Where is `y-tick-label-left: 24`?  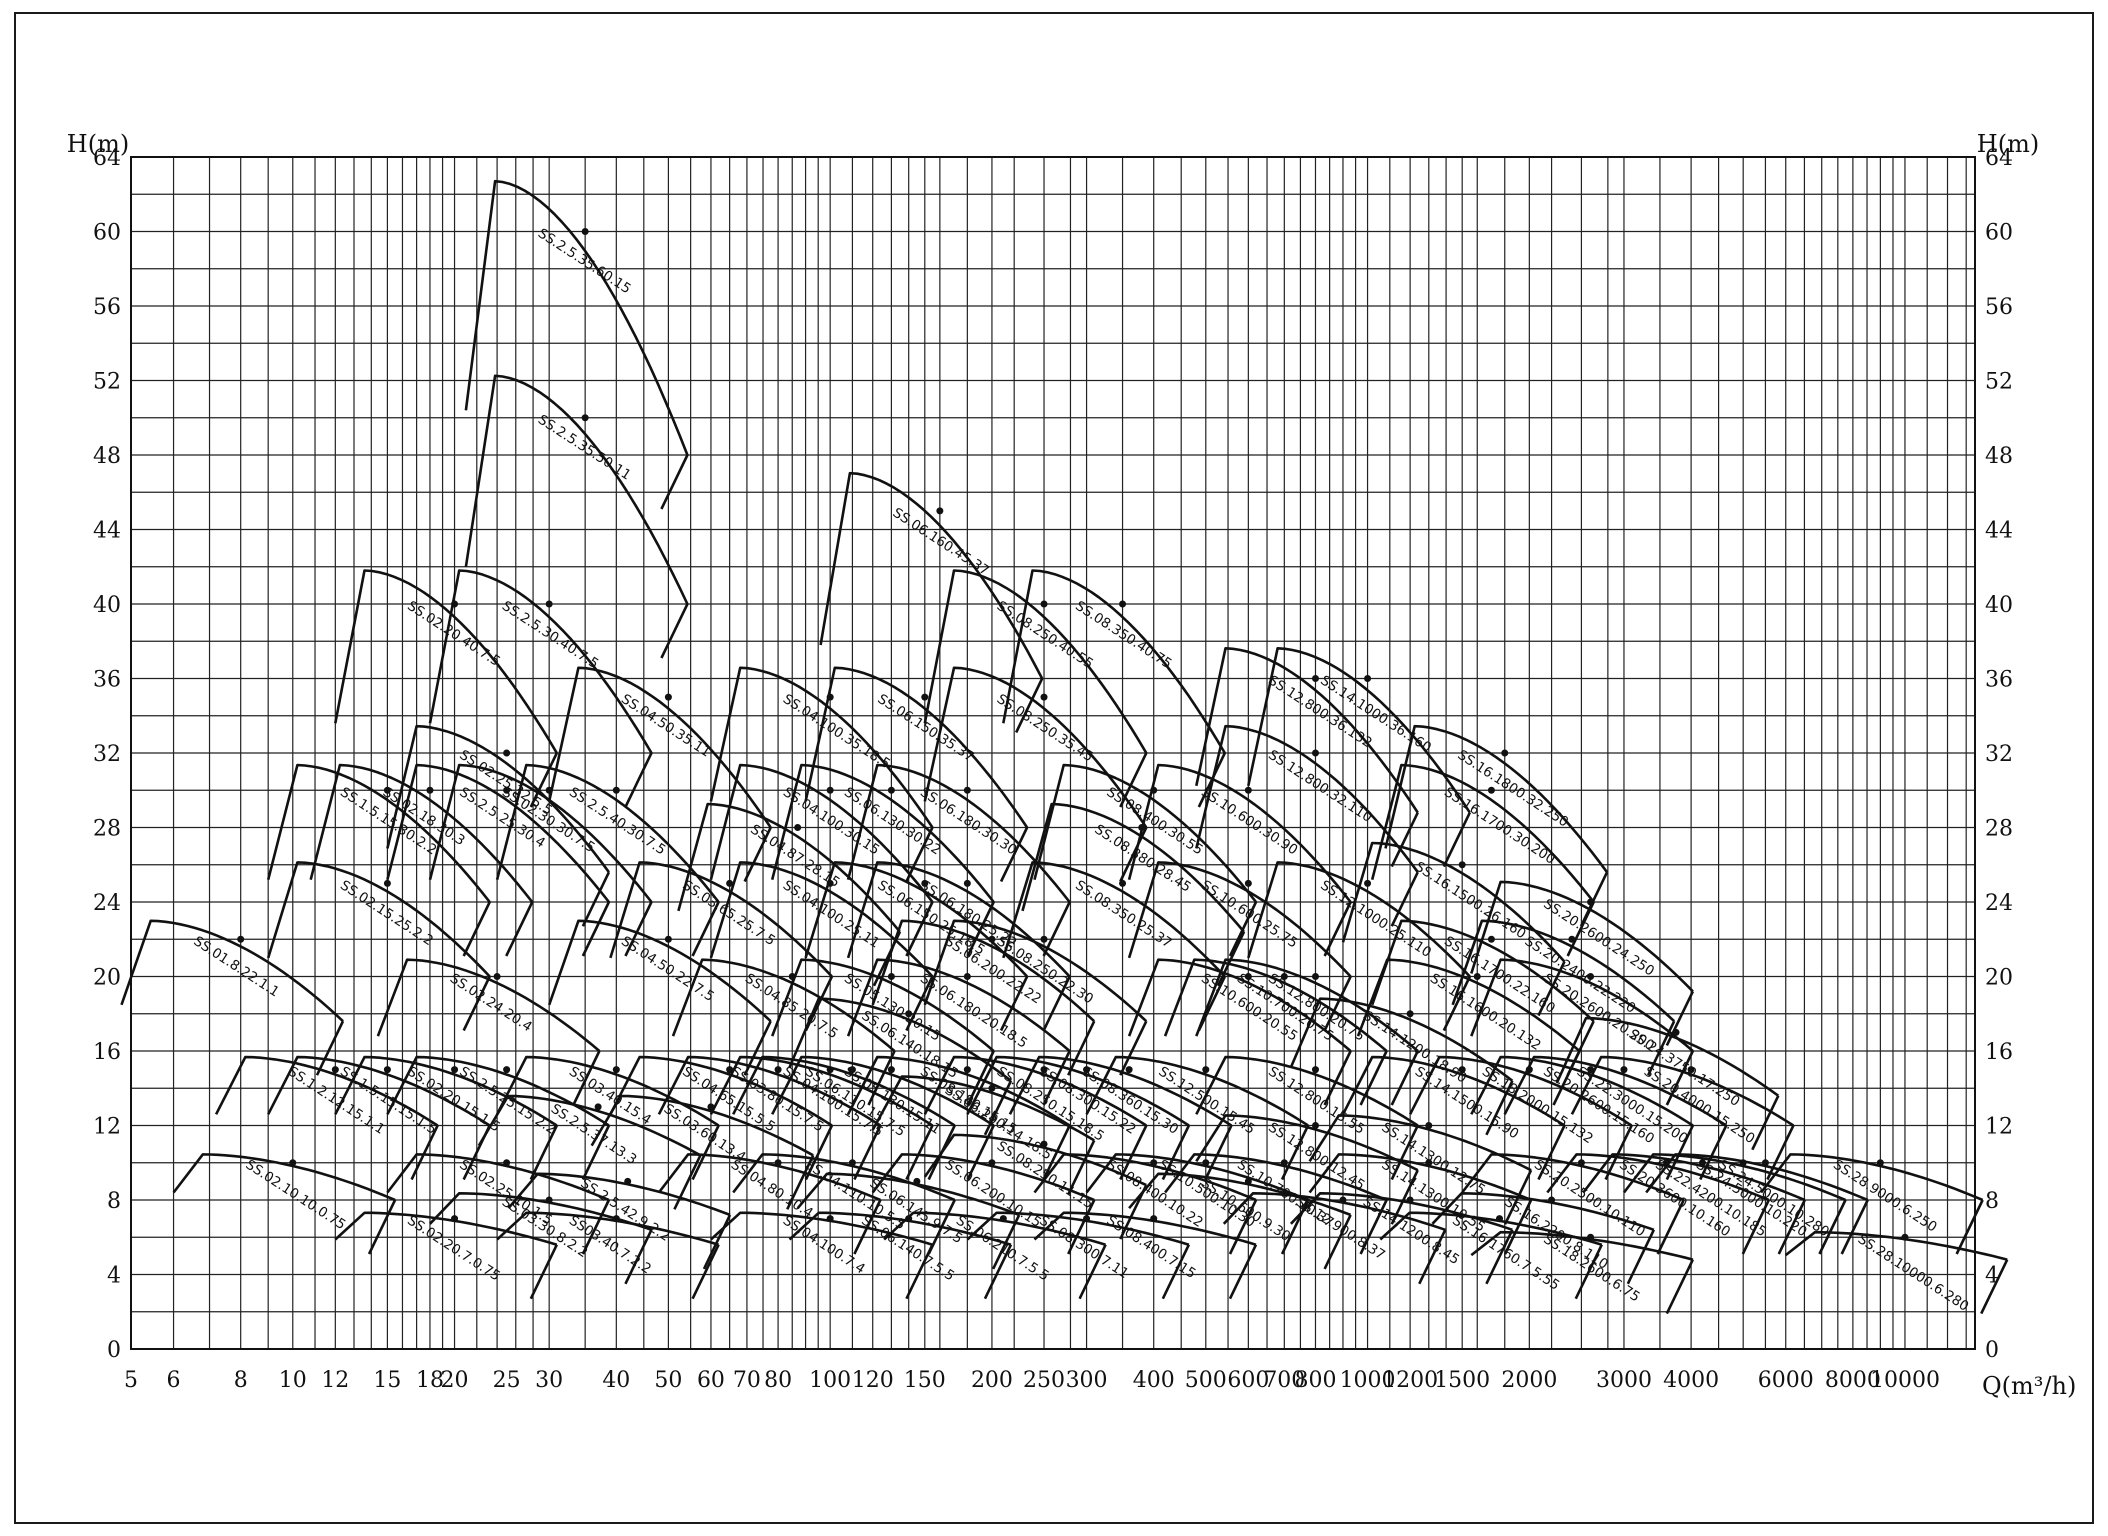
y-tick-label-left: 24 is located at coordinates (107, 903).